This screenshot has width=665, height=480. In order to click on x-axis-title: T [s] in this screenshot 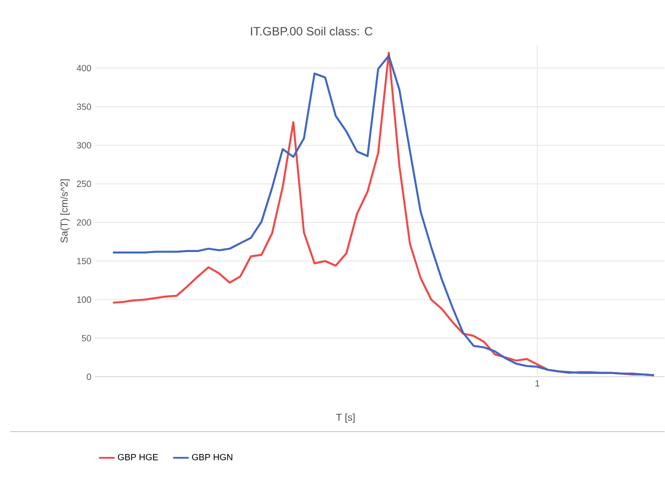, I will do `click(345, 418)`.